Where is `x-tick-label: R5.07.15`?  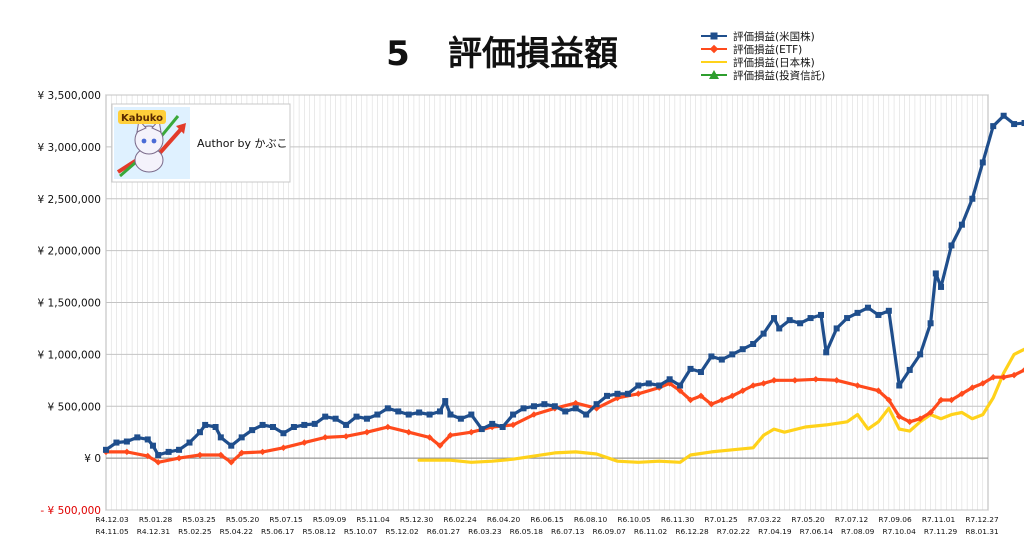
x-tick-label: R5.07.15 is located at coordinates (286, 519).